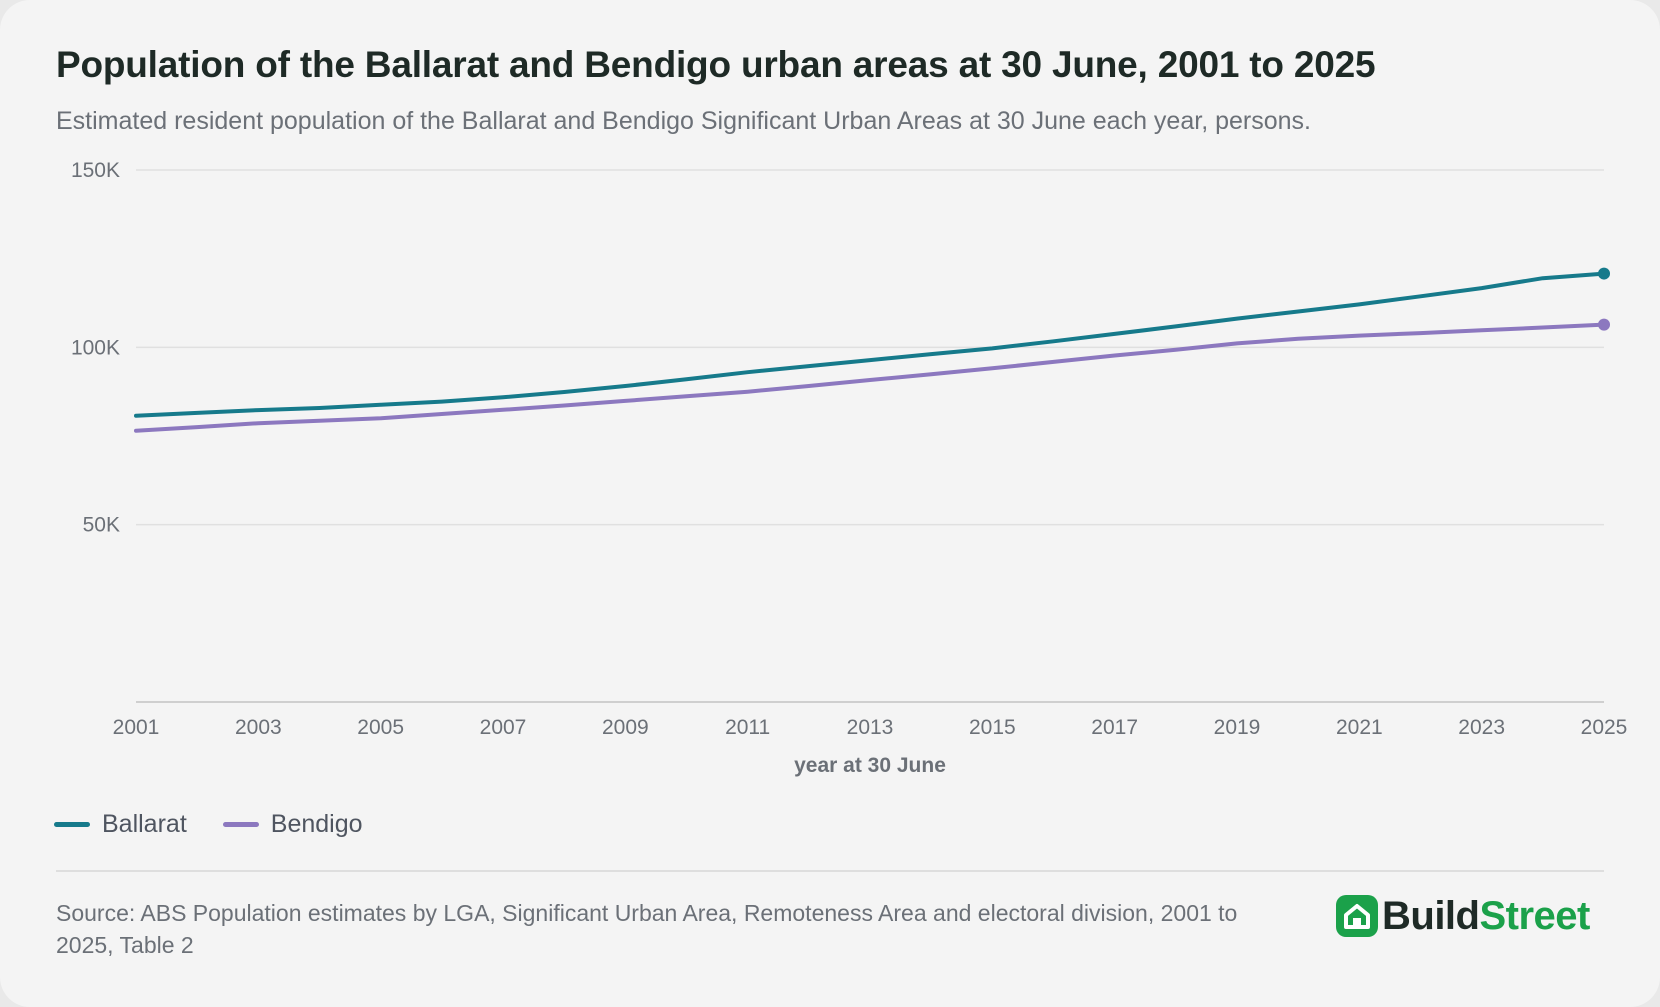  I want to click on y-tick-label-100K: 100K, so click(95, 347).